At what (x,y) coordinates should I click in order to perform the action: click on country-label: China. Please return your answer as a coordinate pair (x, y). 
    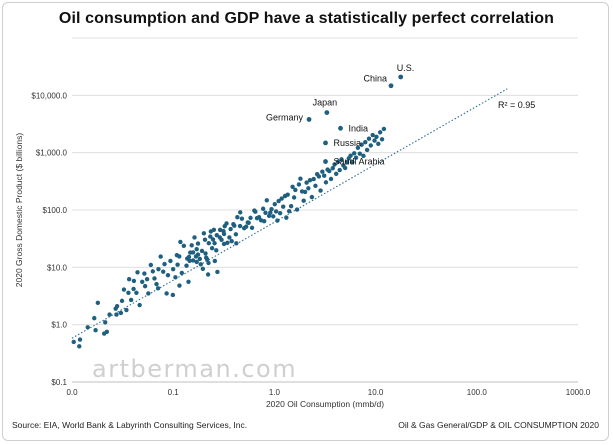
    Looking at the image, I should click on (375, 79).